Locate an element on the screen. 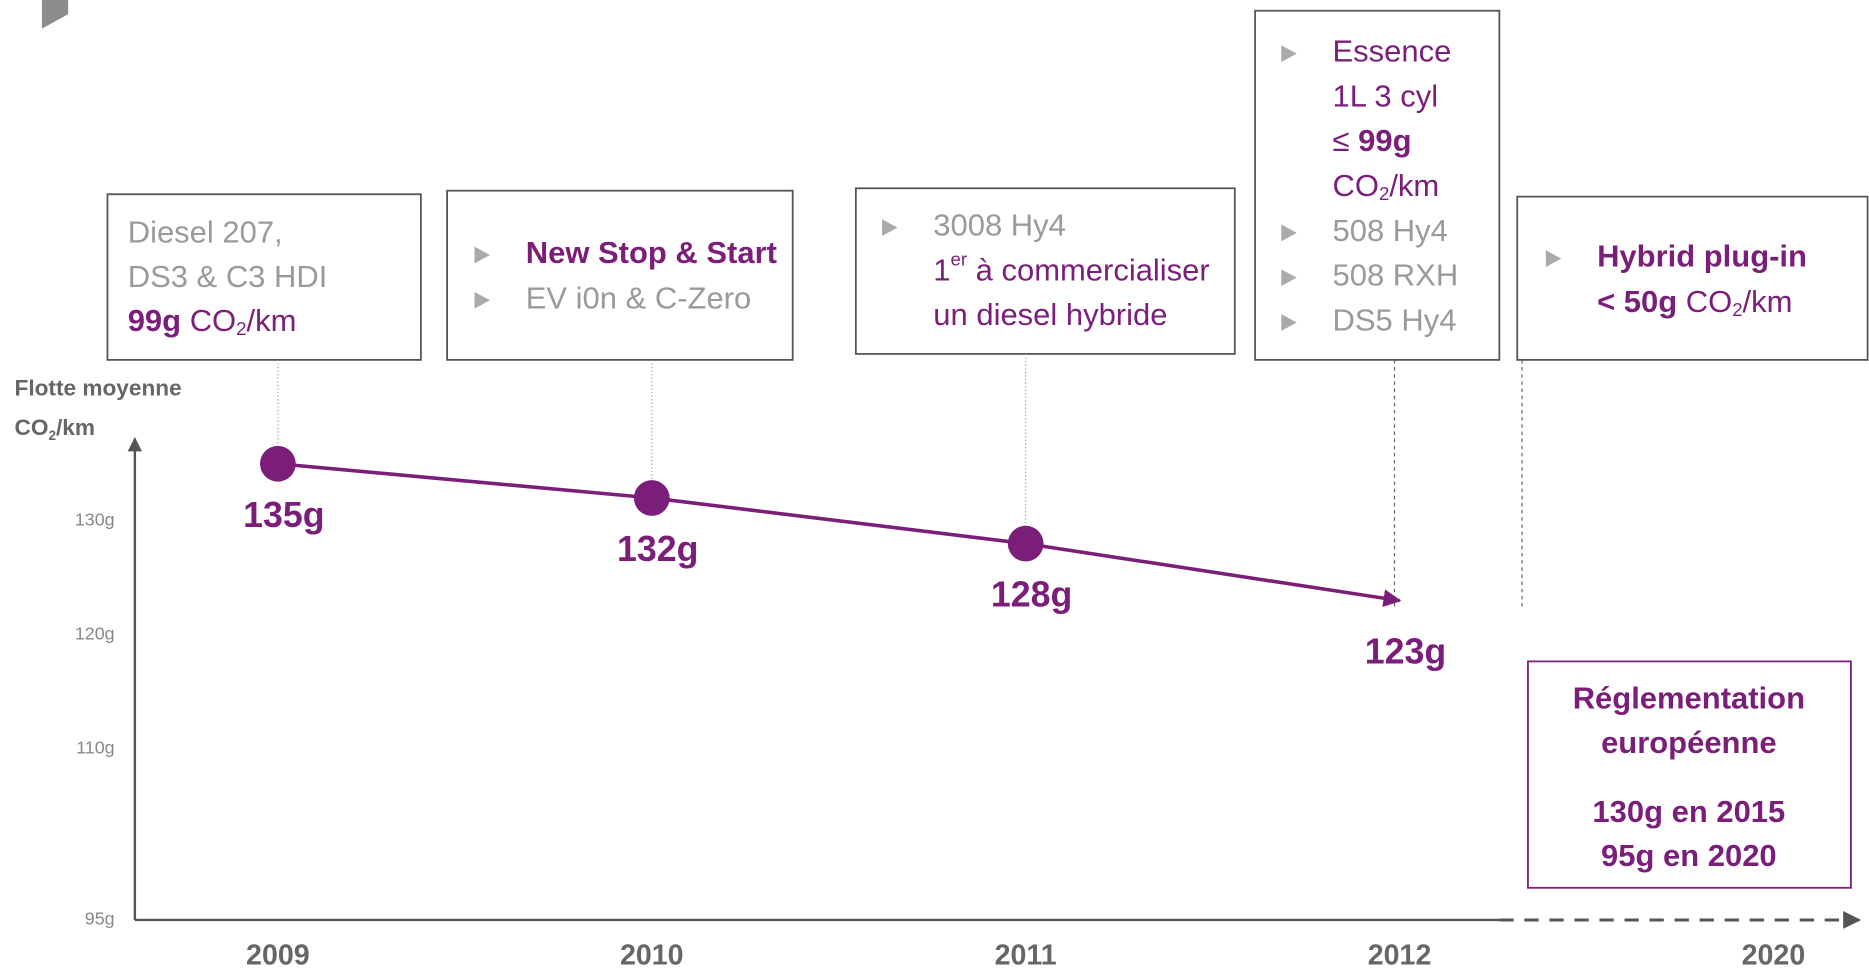 Image resolution: width=1869 pixels, height=976 pixels. text-run: 508 Hy4 is located at coordinates (1390, 230).